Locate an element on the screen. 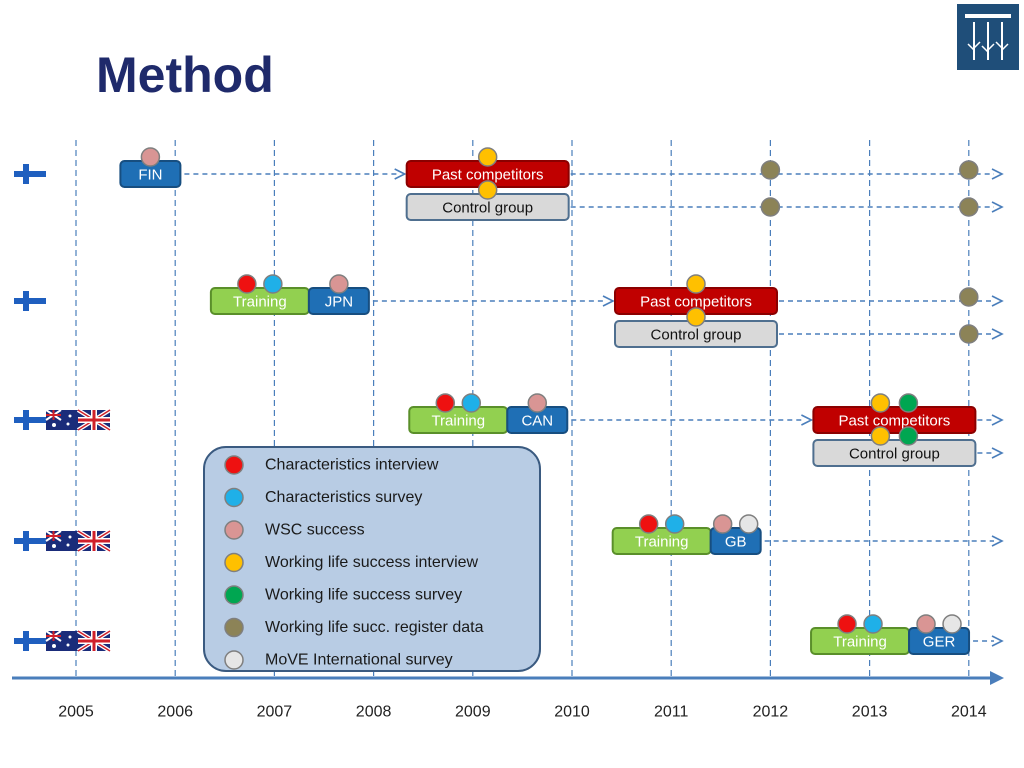 Image resolution: width=1024 pixels, height=768 pixels. legend-olive-dot is located at coordinates (234, 627).